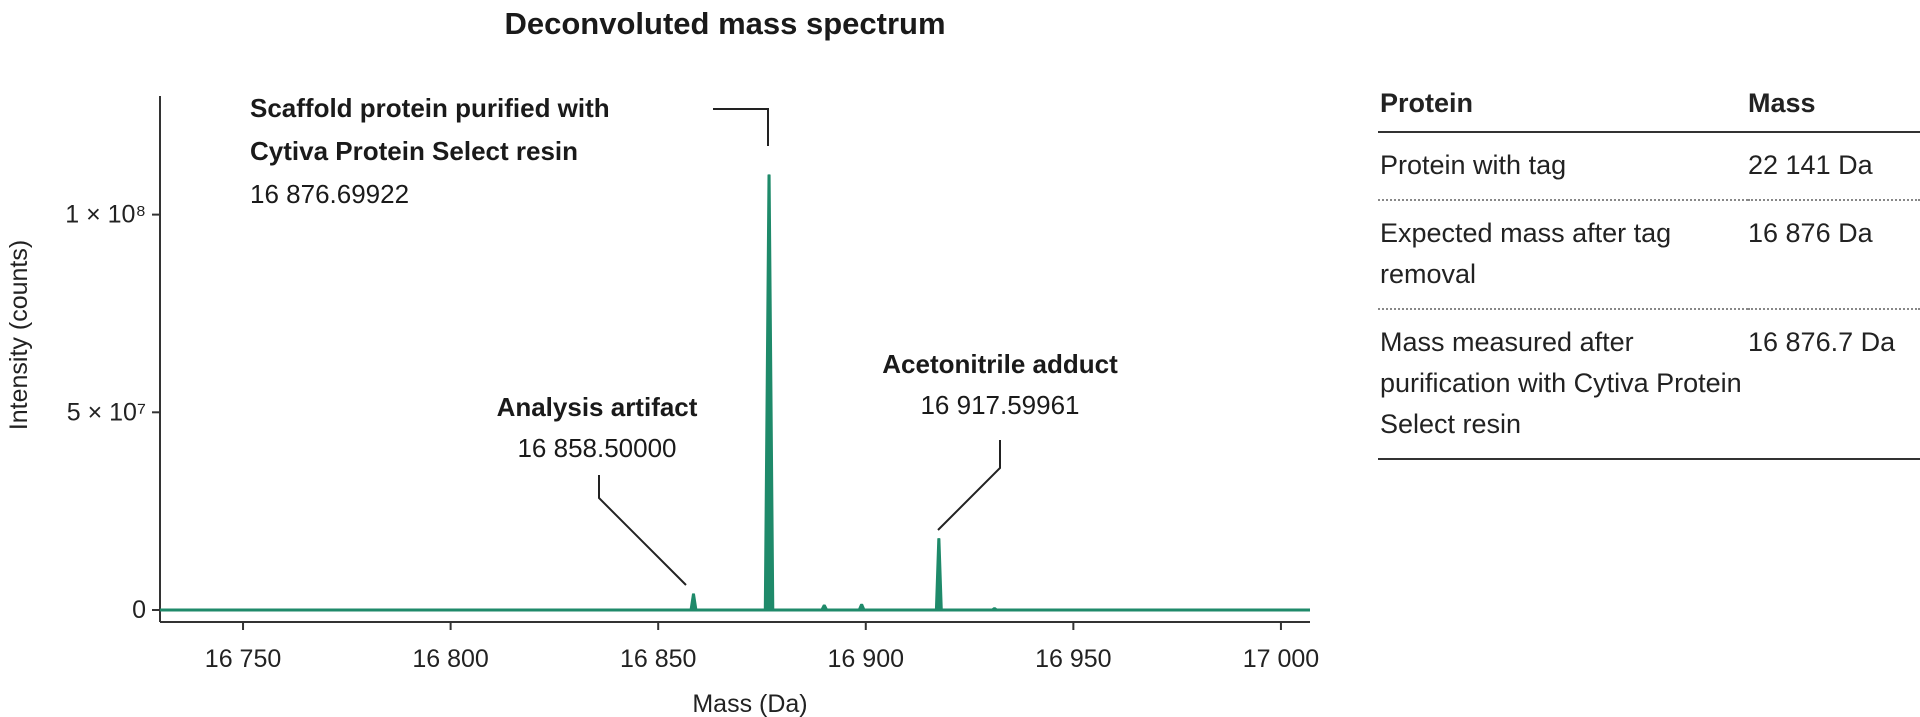 The height and width of the screenshot is (717, 1920). I want to click on annotation-title: Scaffold protein purified with, so click(430, 108).